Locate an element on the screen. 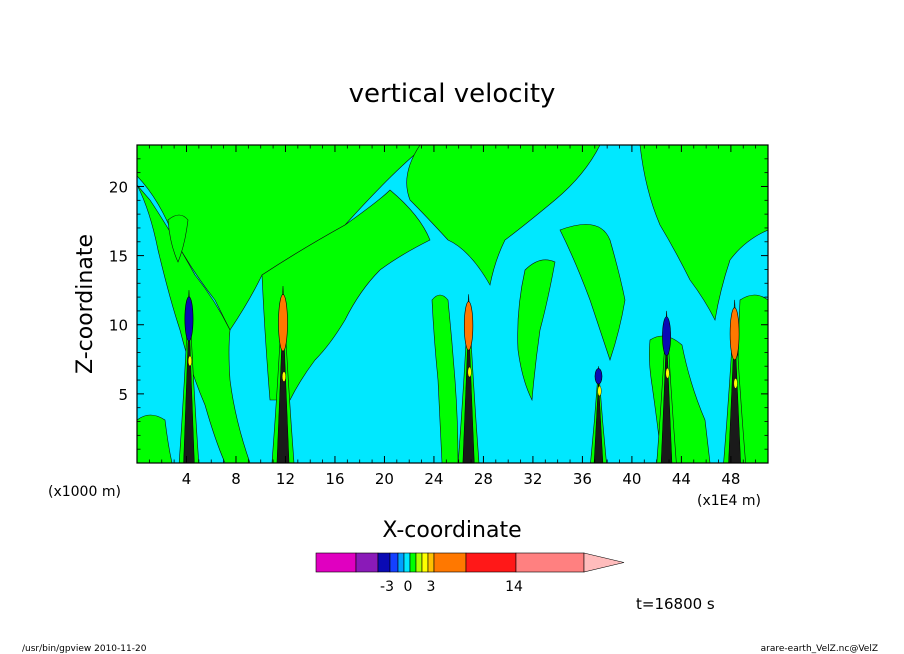 The image size is (904, 654). x-tick-label: 4 is located at coordinates (187, 479).